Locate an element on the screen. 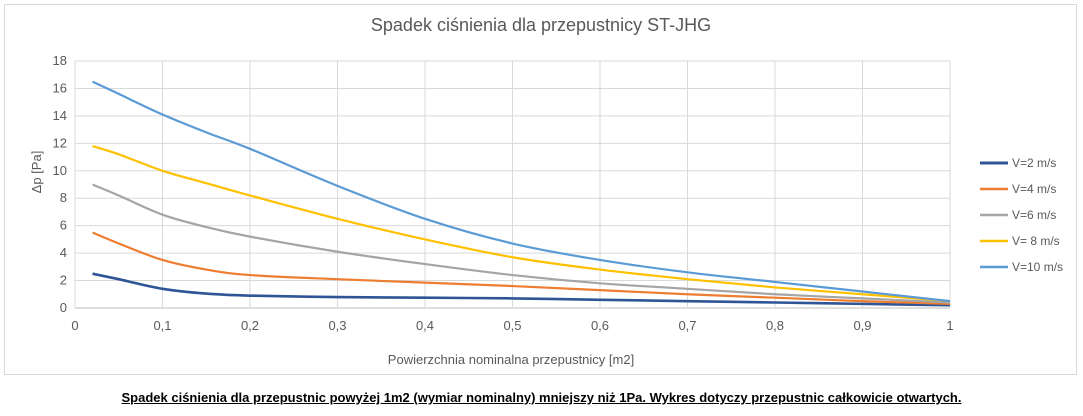  y-tick-label: 10 is located at coordinates (60, 170).